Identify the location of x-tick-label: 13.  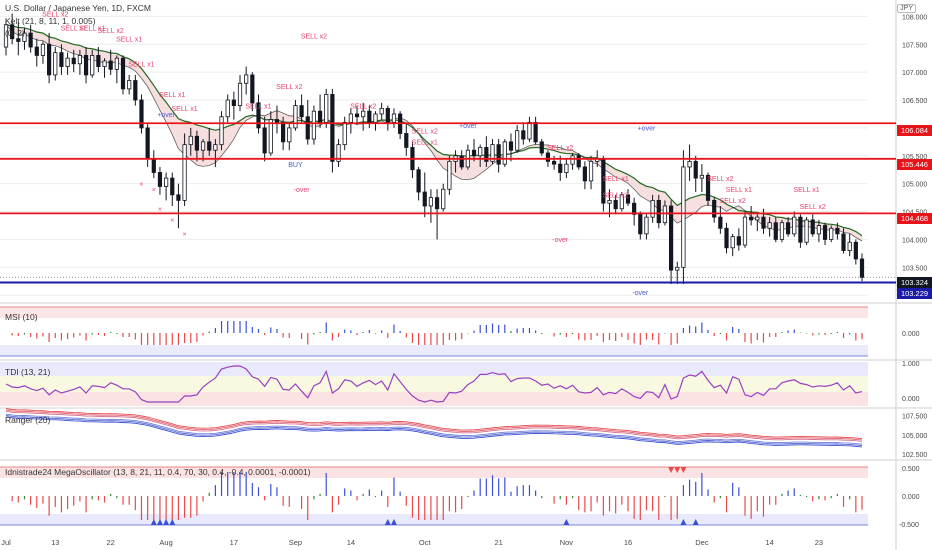
(55, 542).